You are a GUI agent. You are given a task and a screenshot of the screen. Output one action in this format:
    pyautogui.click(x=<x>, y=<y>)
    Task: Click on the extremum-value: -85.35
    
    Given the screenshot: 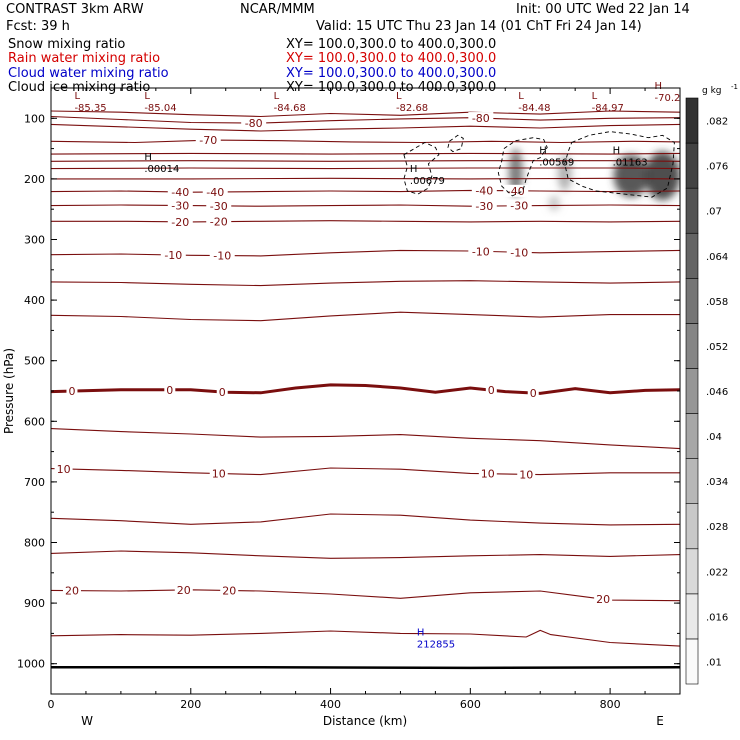 What is the action you would take?
    pyautogui.click(x=90, y=108)
    